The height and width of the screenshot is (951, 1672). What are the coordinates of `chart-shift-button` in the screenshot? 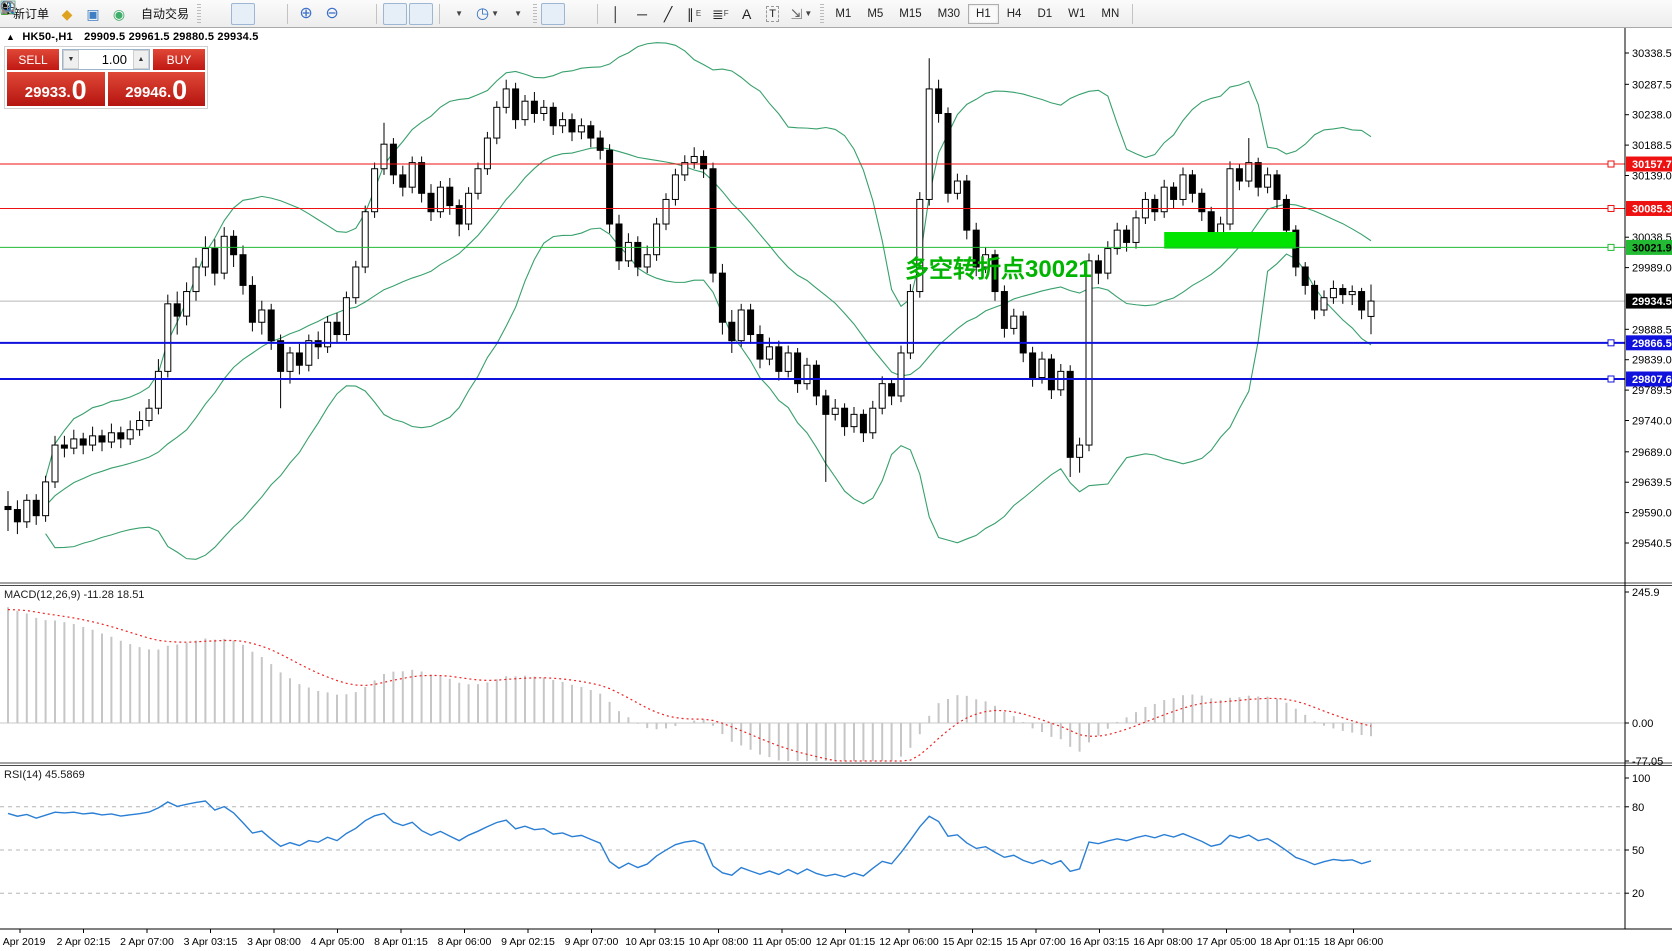 It's located at (217, 13).